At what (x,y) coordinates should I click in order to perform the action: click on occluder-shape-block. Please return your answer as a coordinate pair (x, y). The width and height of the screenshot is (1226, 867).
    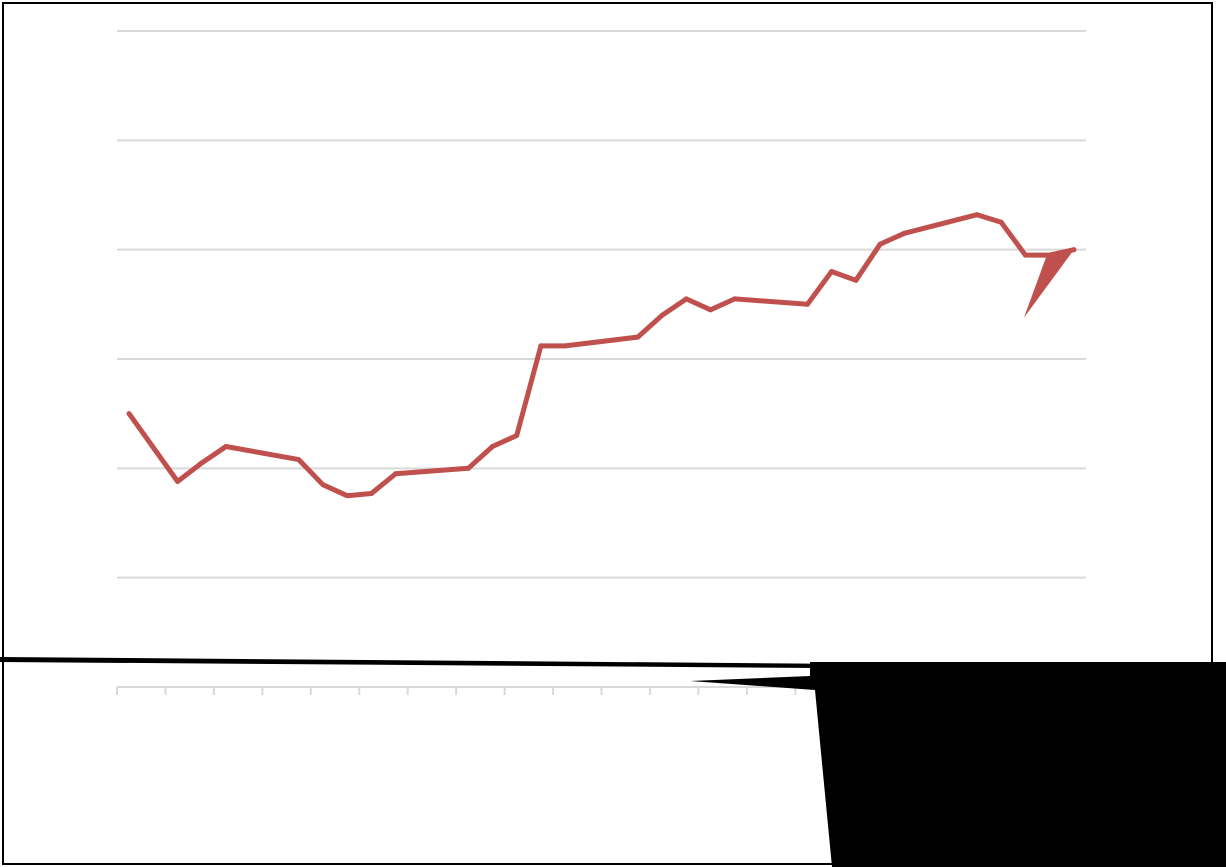
    Looking at the image, I should click on (958, 764).